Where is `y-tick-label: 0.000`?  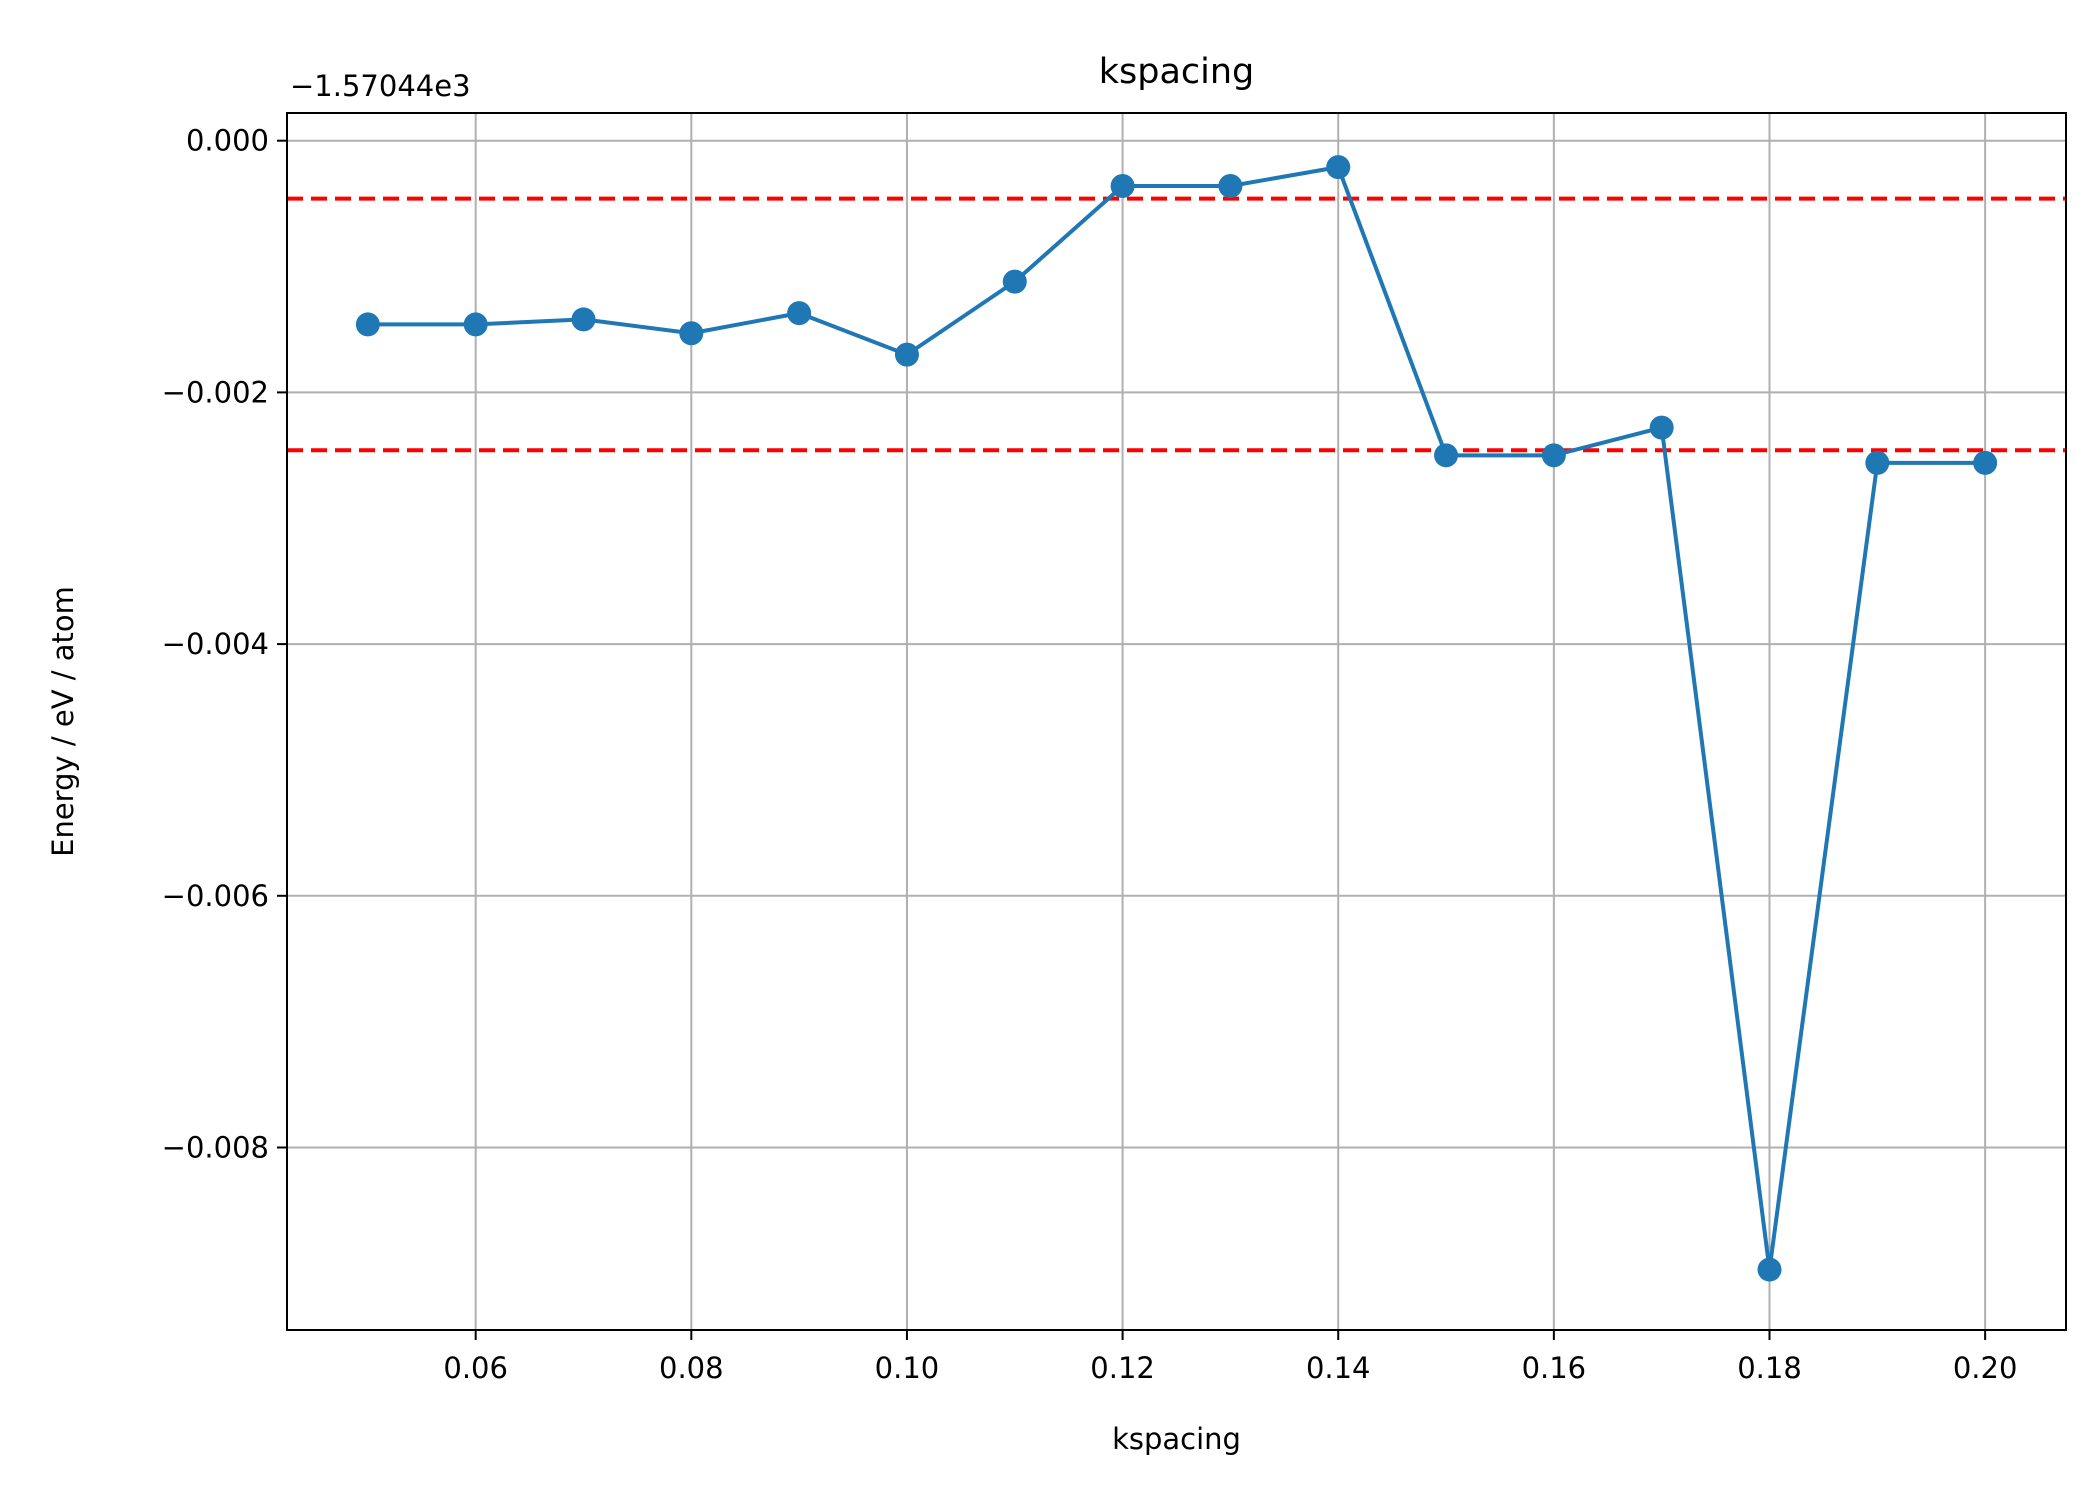
y-tick-label: 0.000 is located at coordinates (227, 141).